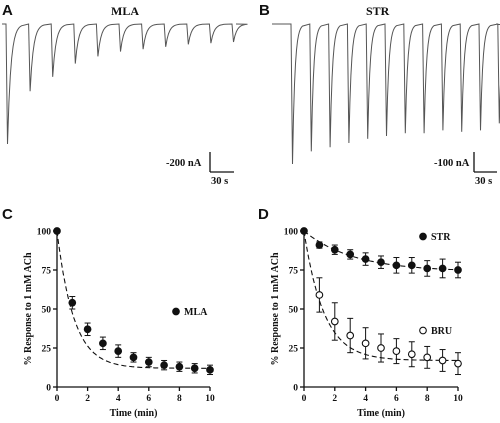  I want to click on scale-label-time-b: 30 s, so click(483, 181).